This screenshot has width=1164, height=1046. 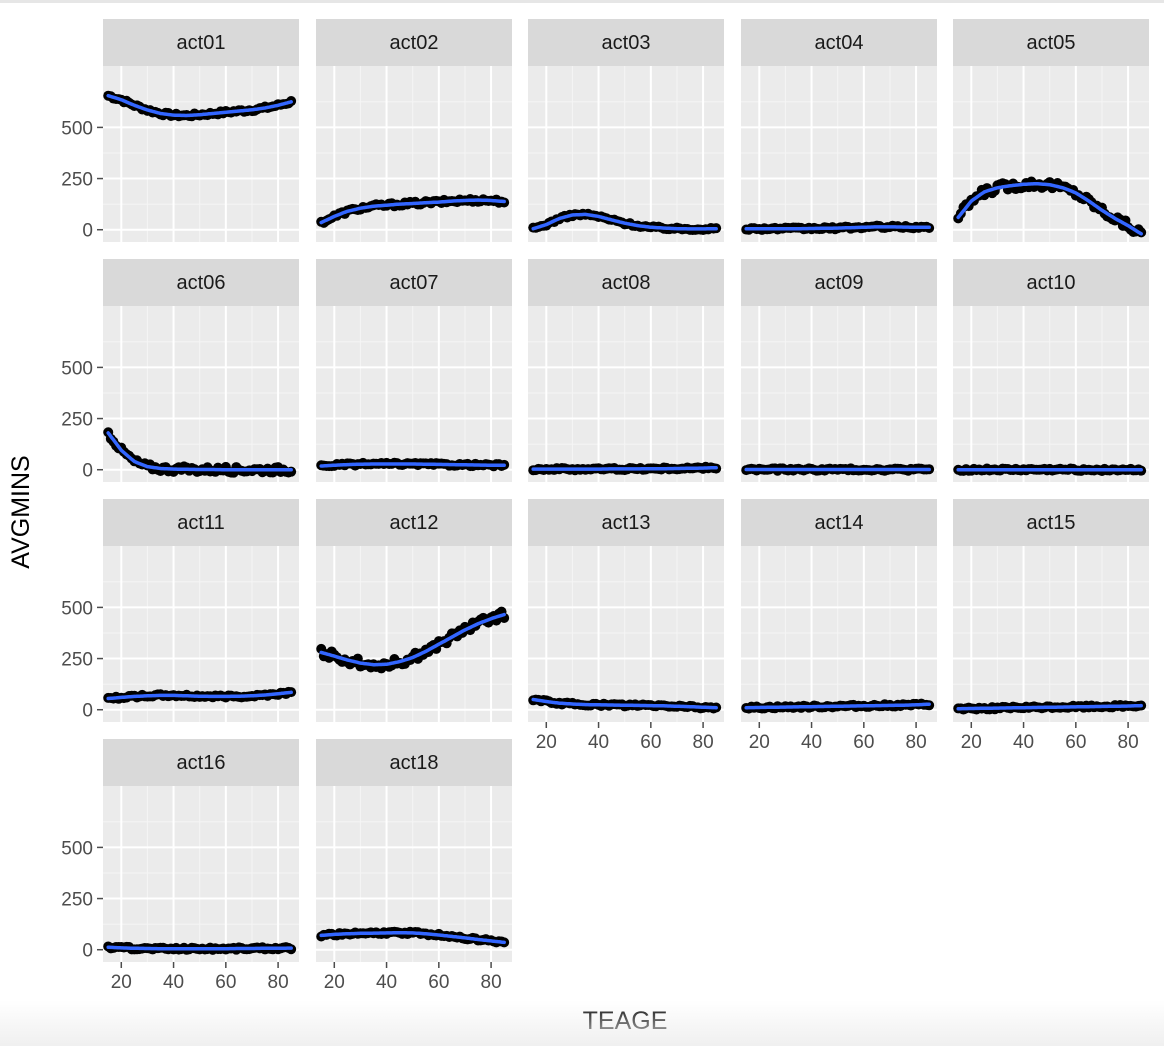 I want to click on facet-act06: act06 0 250 500, so click(x=180, y=370).